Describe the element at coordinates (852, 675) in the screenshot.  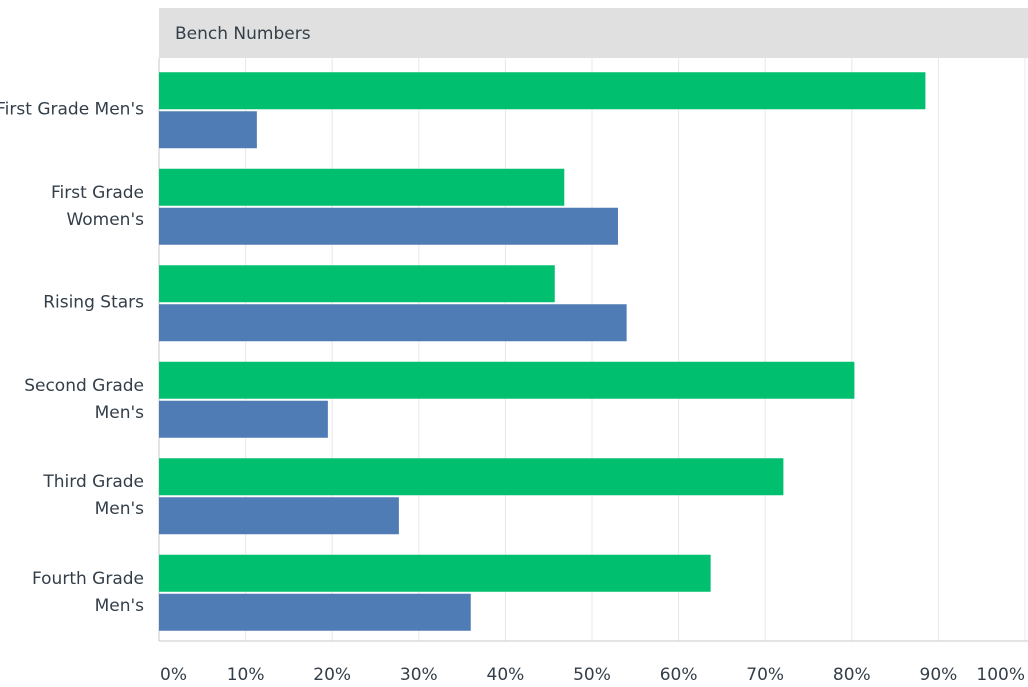
I see `x-tick-label: 80%` at that location.